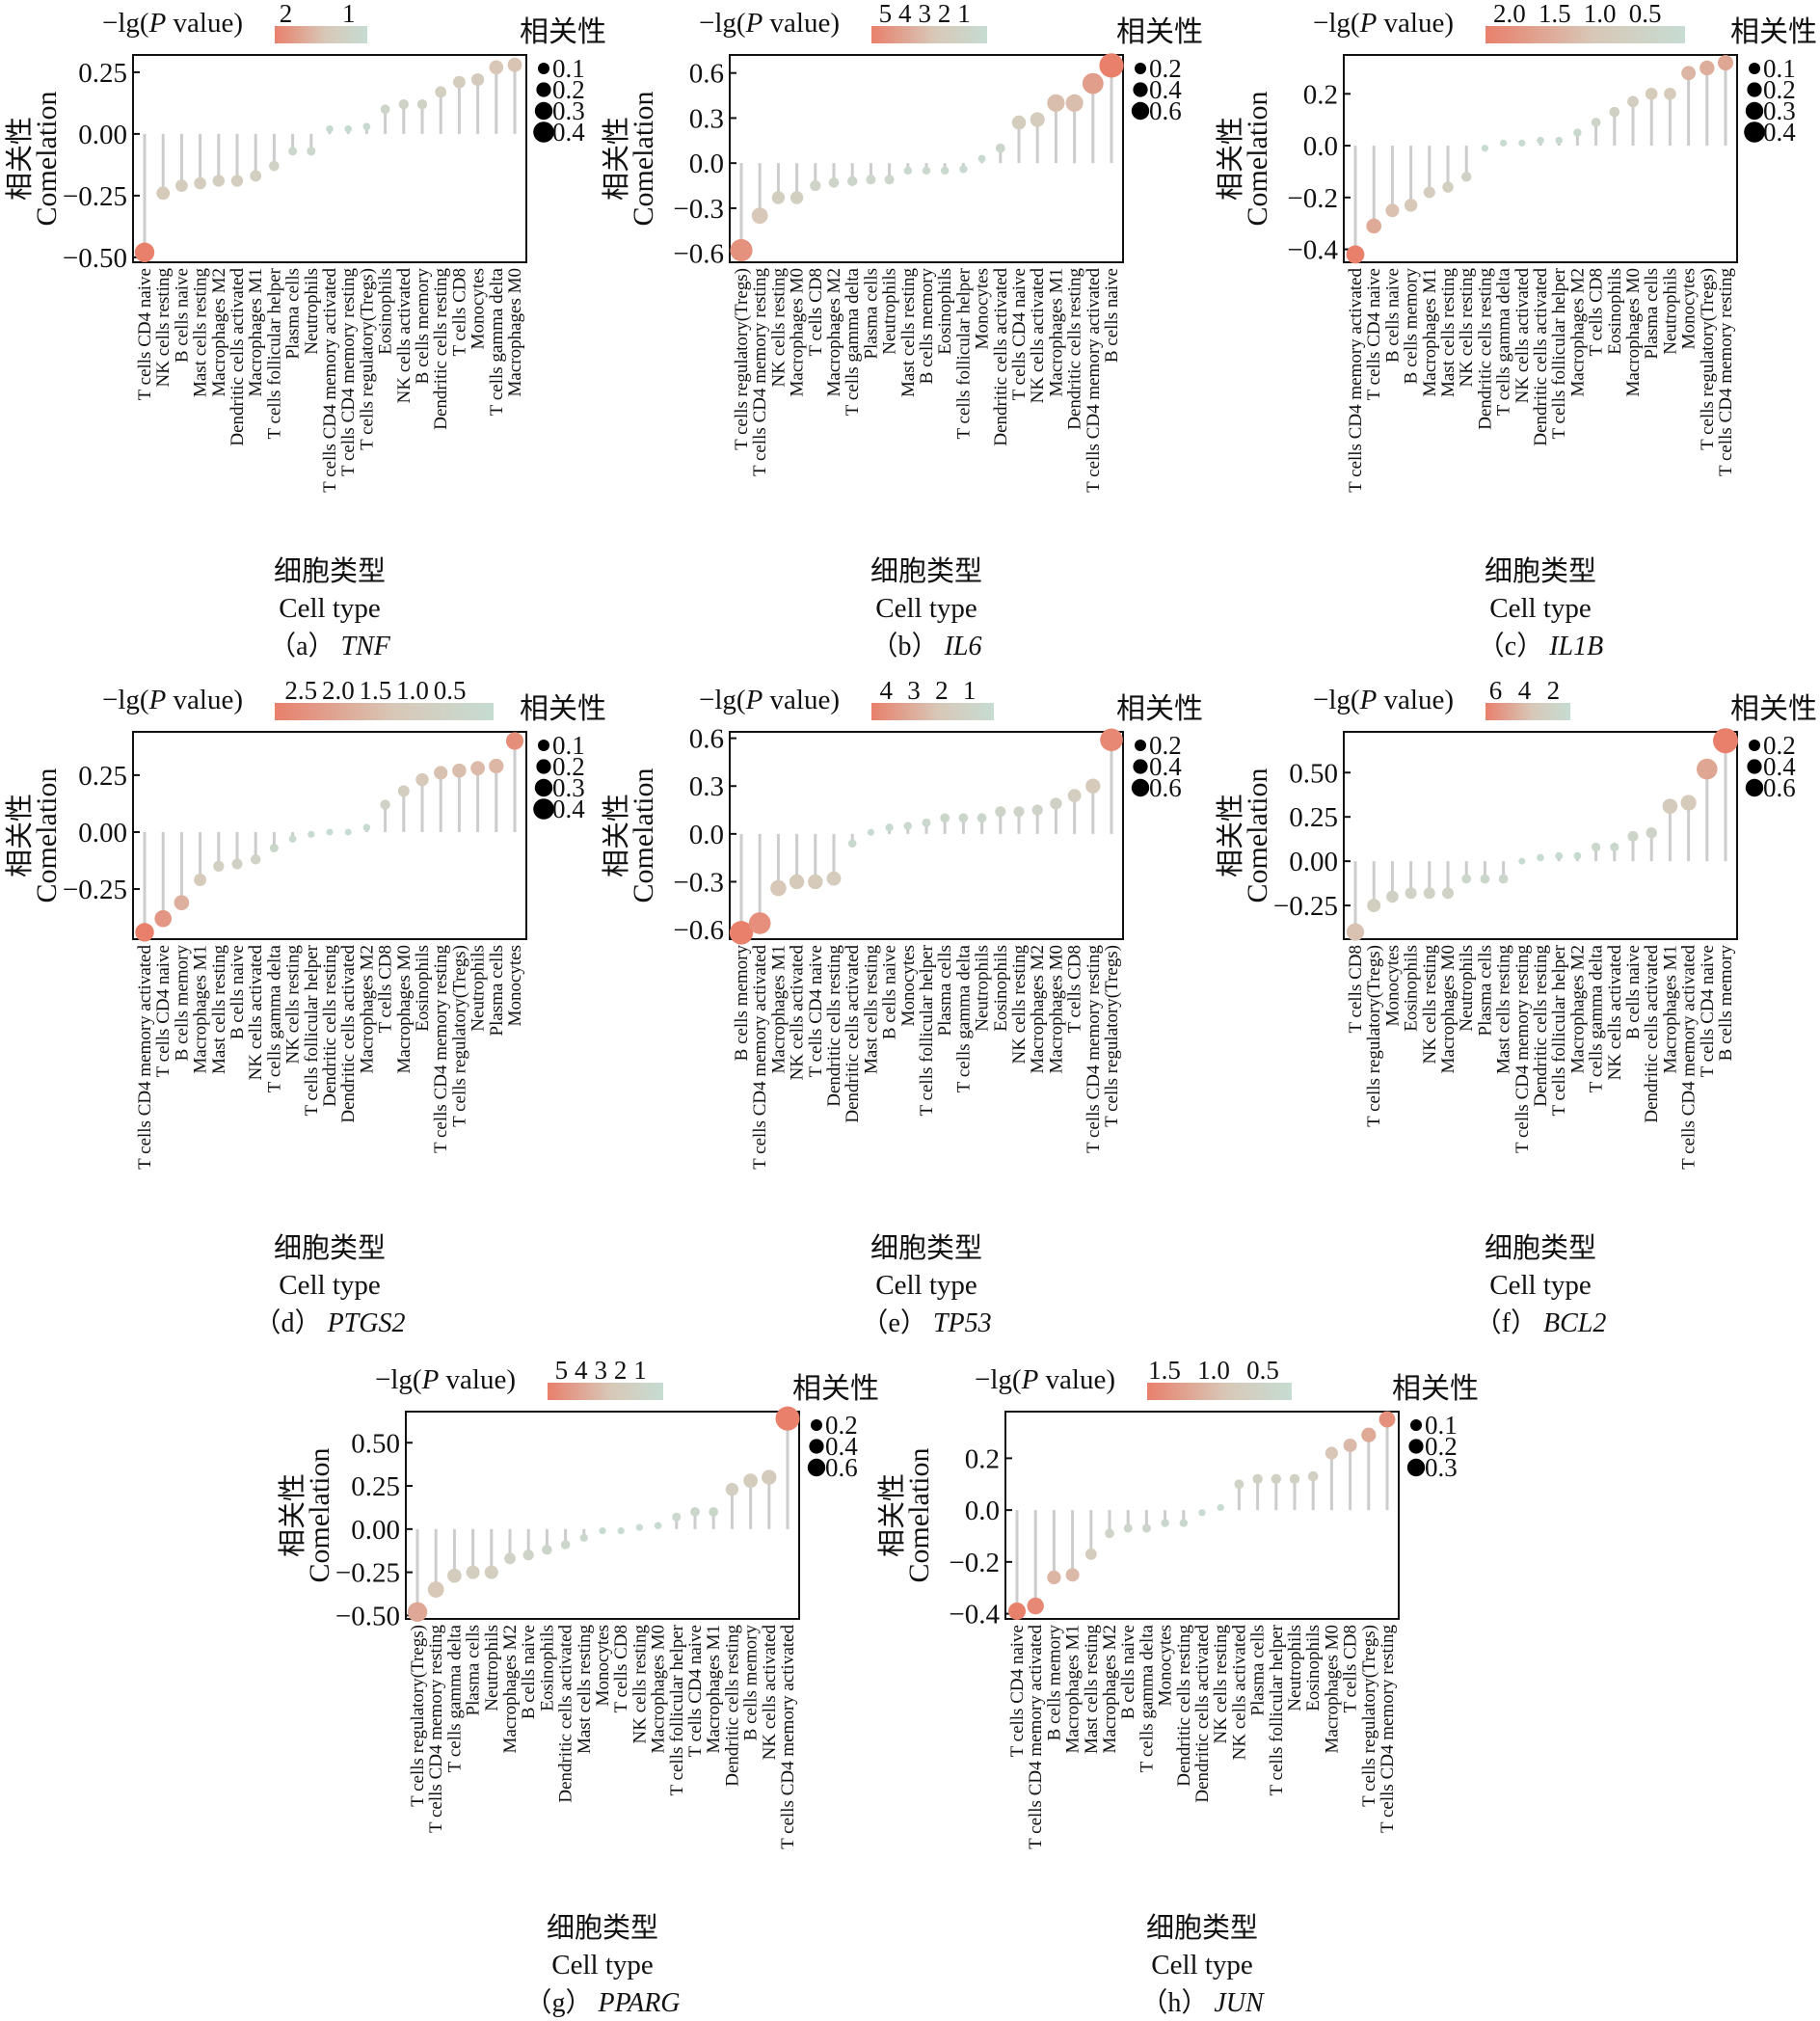  What do you see at coordinates (1509, 14) in the screenshot?
I see `colorbar-tick-label: 2.0` at bounding box center [1509, 14].